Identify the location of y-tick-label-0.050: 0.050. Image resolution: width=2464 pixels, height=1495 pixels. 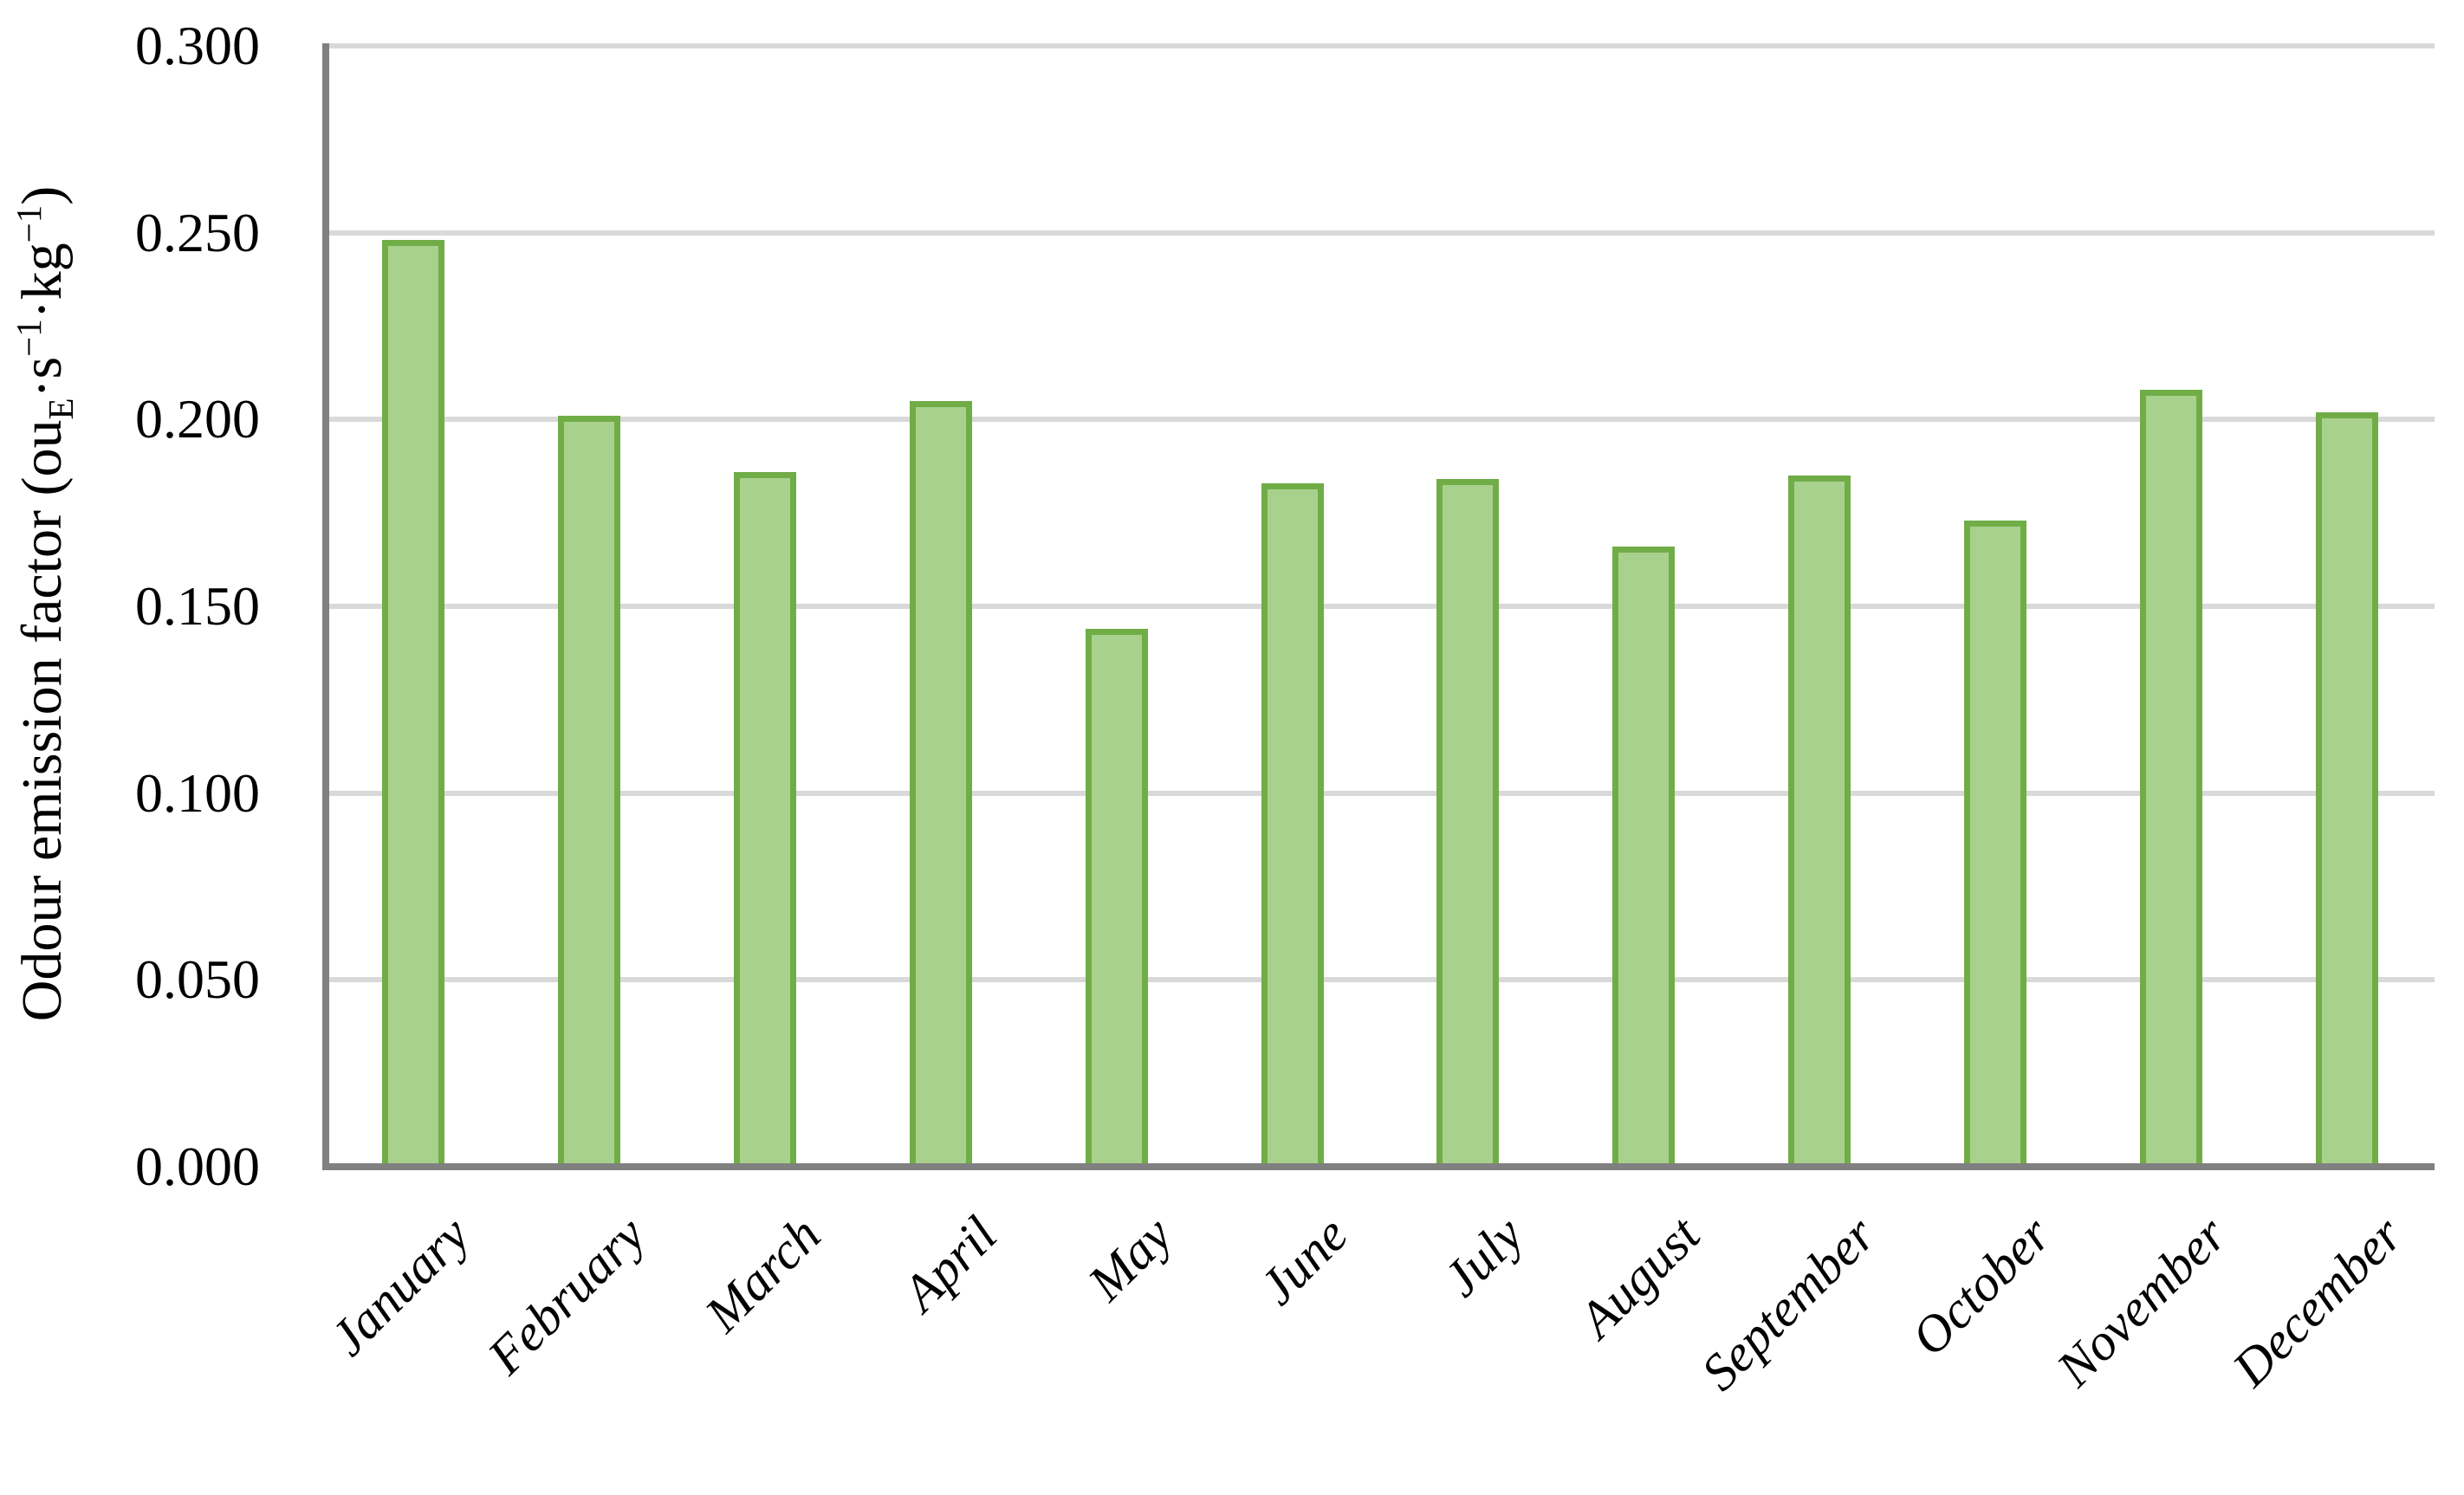
(198, 980).